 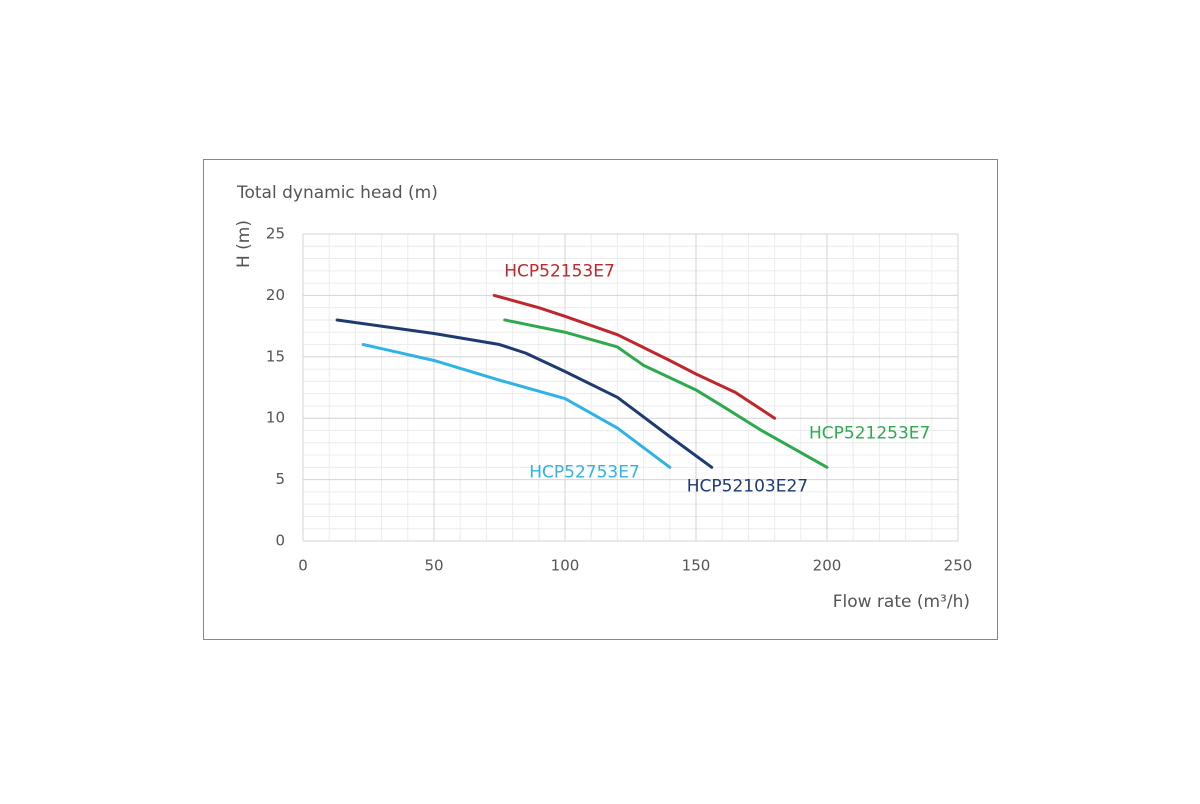 What do you see at coordinates (869, 433) in the screenshot?
I see `series-label: HCP521253E7` at bounding box center [869, 433].